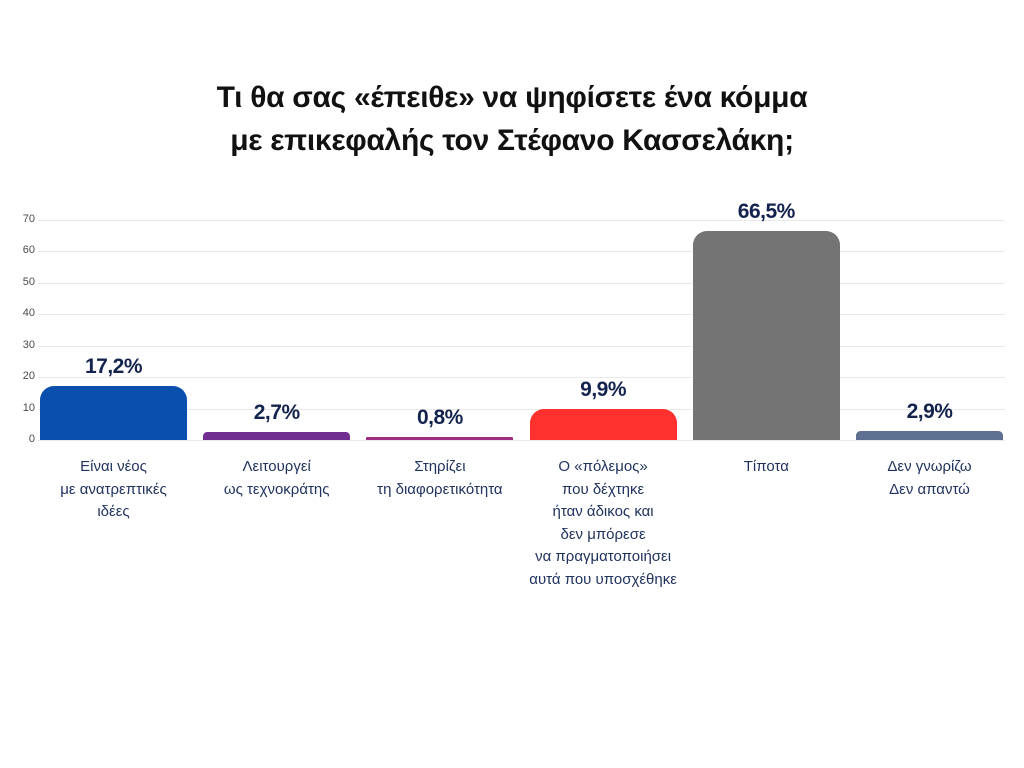 This screenshot has height=768, width=1024. What do you see at coordinates (512, 140) in the screenshot?
I see `chart-title-line-2: με επικεφαλής τον Στέφανο Κασσελάκη;` at bounding box center [512, 140].